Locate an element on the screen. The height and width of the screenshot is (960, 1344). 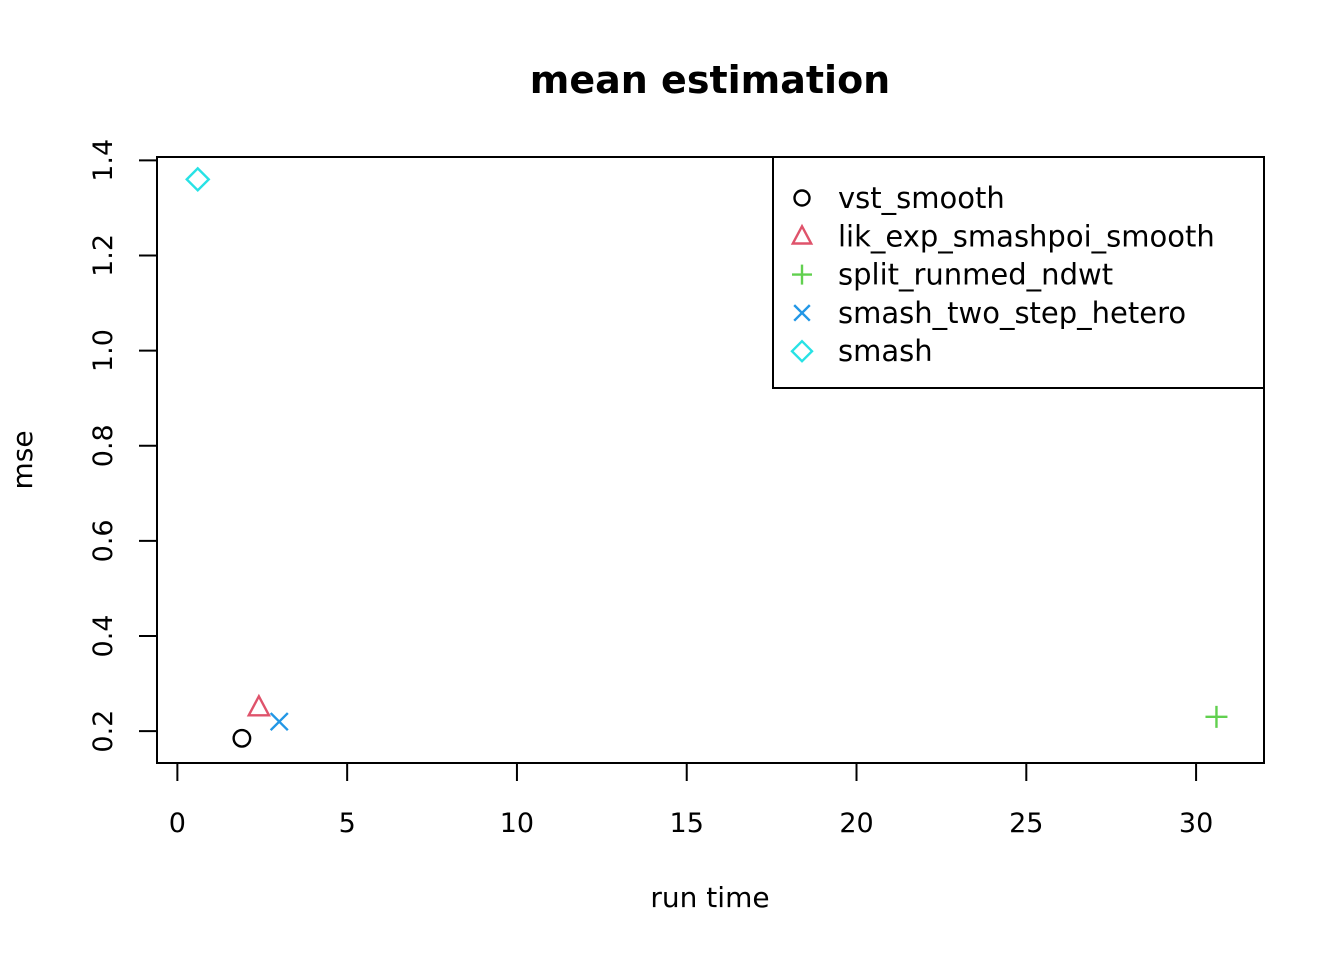
legend-item: smash_two_step_hetero is located at coordinates (989, 313).